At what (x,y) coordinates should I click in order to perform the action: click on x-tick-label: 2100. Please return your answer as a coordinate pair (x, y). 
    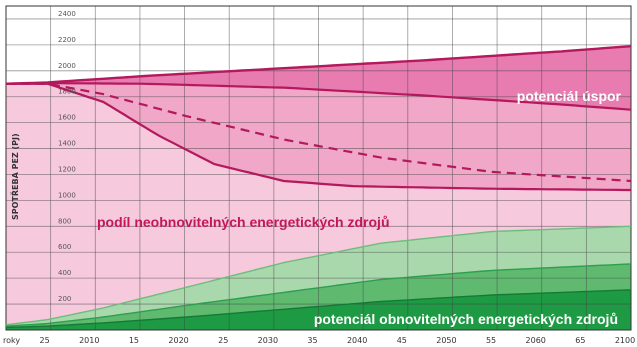
    Looking at the image, I should click on (625, 340).